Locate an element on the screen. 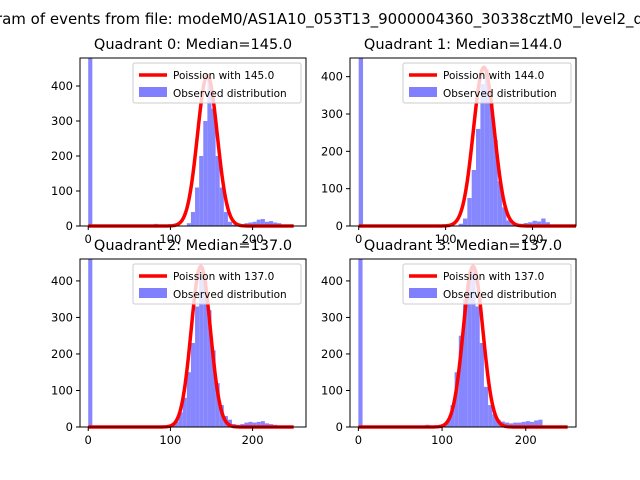 This screenshot has height=480, width=640. panel-title: Quadrant 2: Median=137.0 is located at coordinates (193, 246).